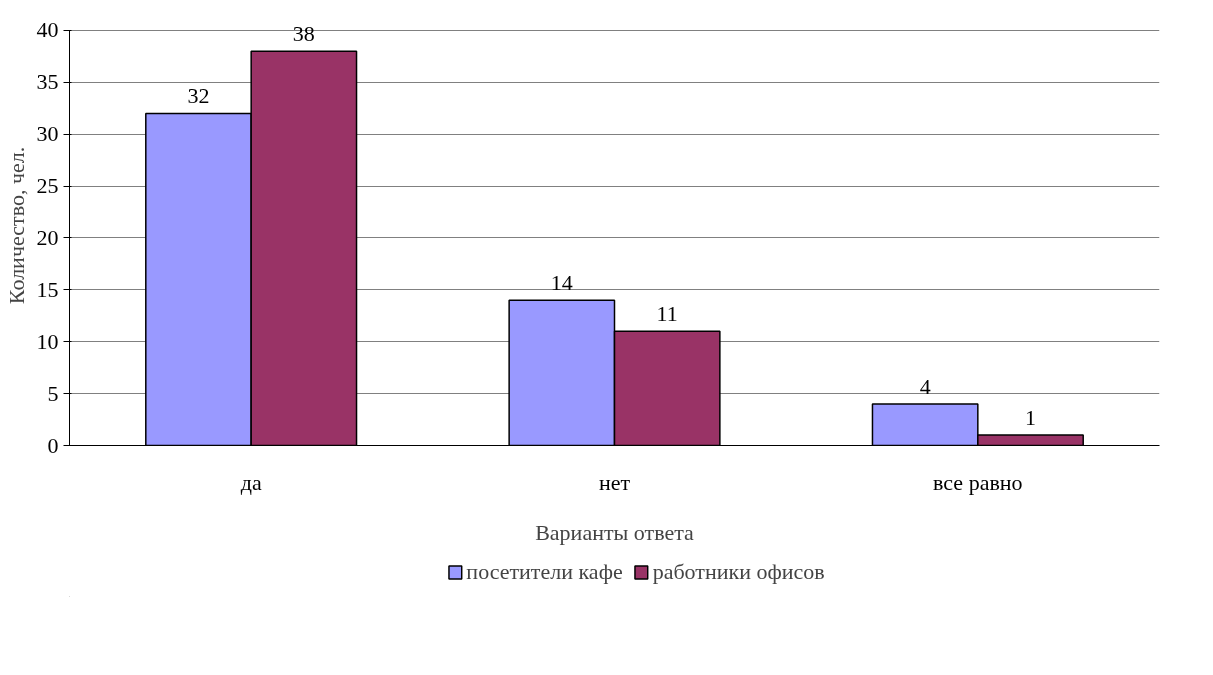 Image resolution: width=1213 pixels, height=675 pixels. What do you see at coordinates (53, 445) in the screenshot?
I see `y-tick-label: 0` at bounding box center [53, 445].